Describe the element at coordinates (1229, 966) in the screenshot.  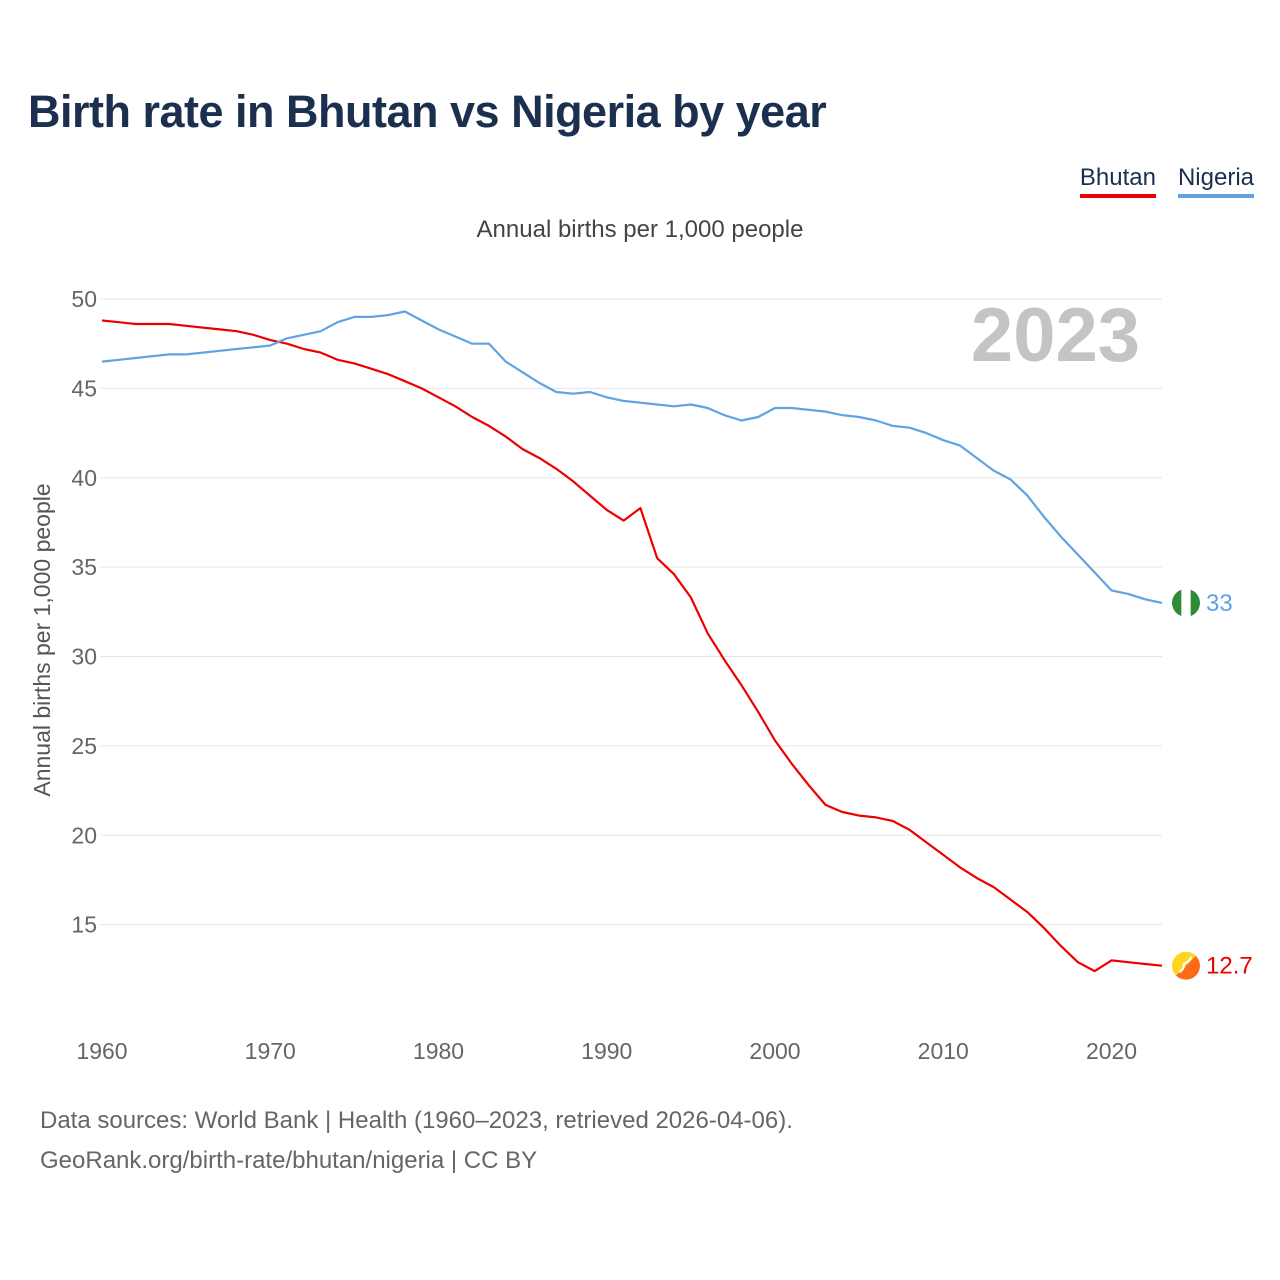
I see `end-value-label-bhutan: 12.7` at that location.